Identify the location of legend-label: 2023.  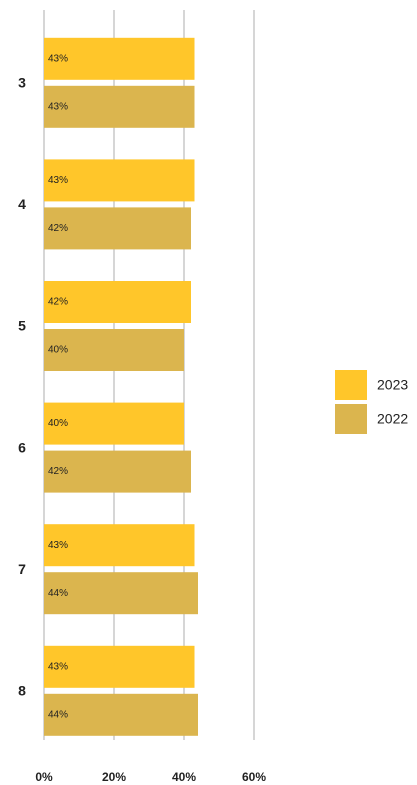
(392, 385).